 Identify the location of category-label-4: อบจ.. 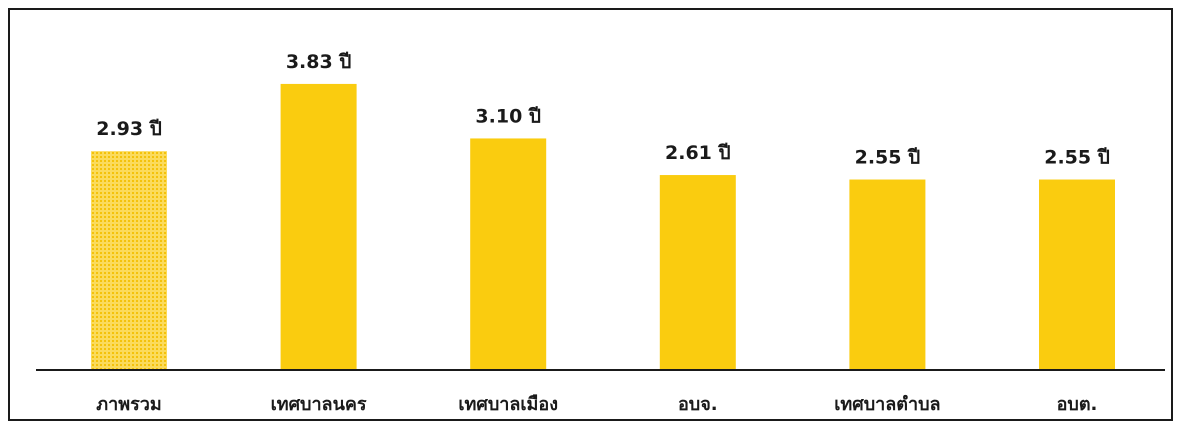
(698, 404).